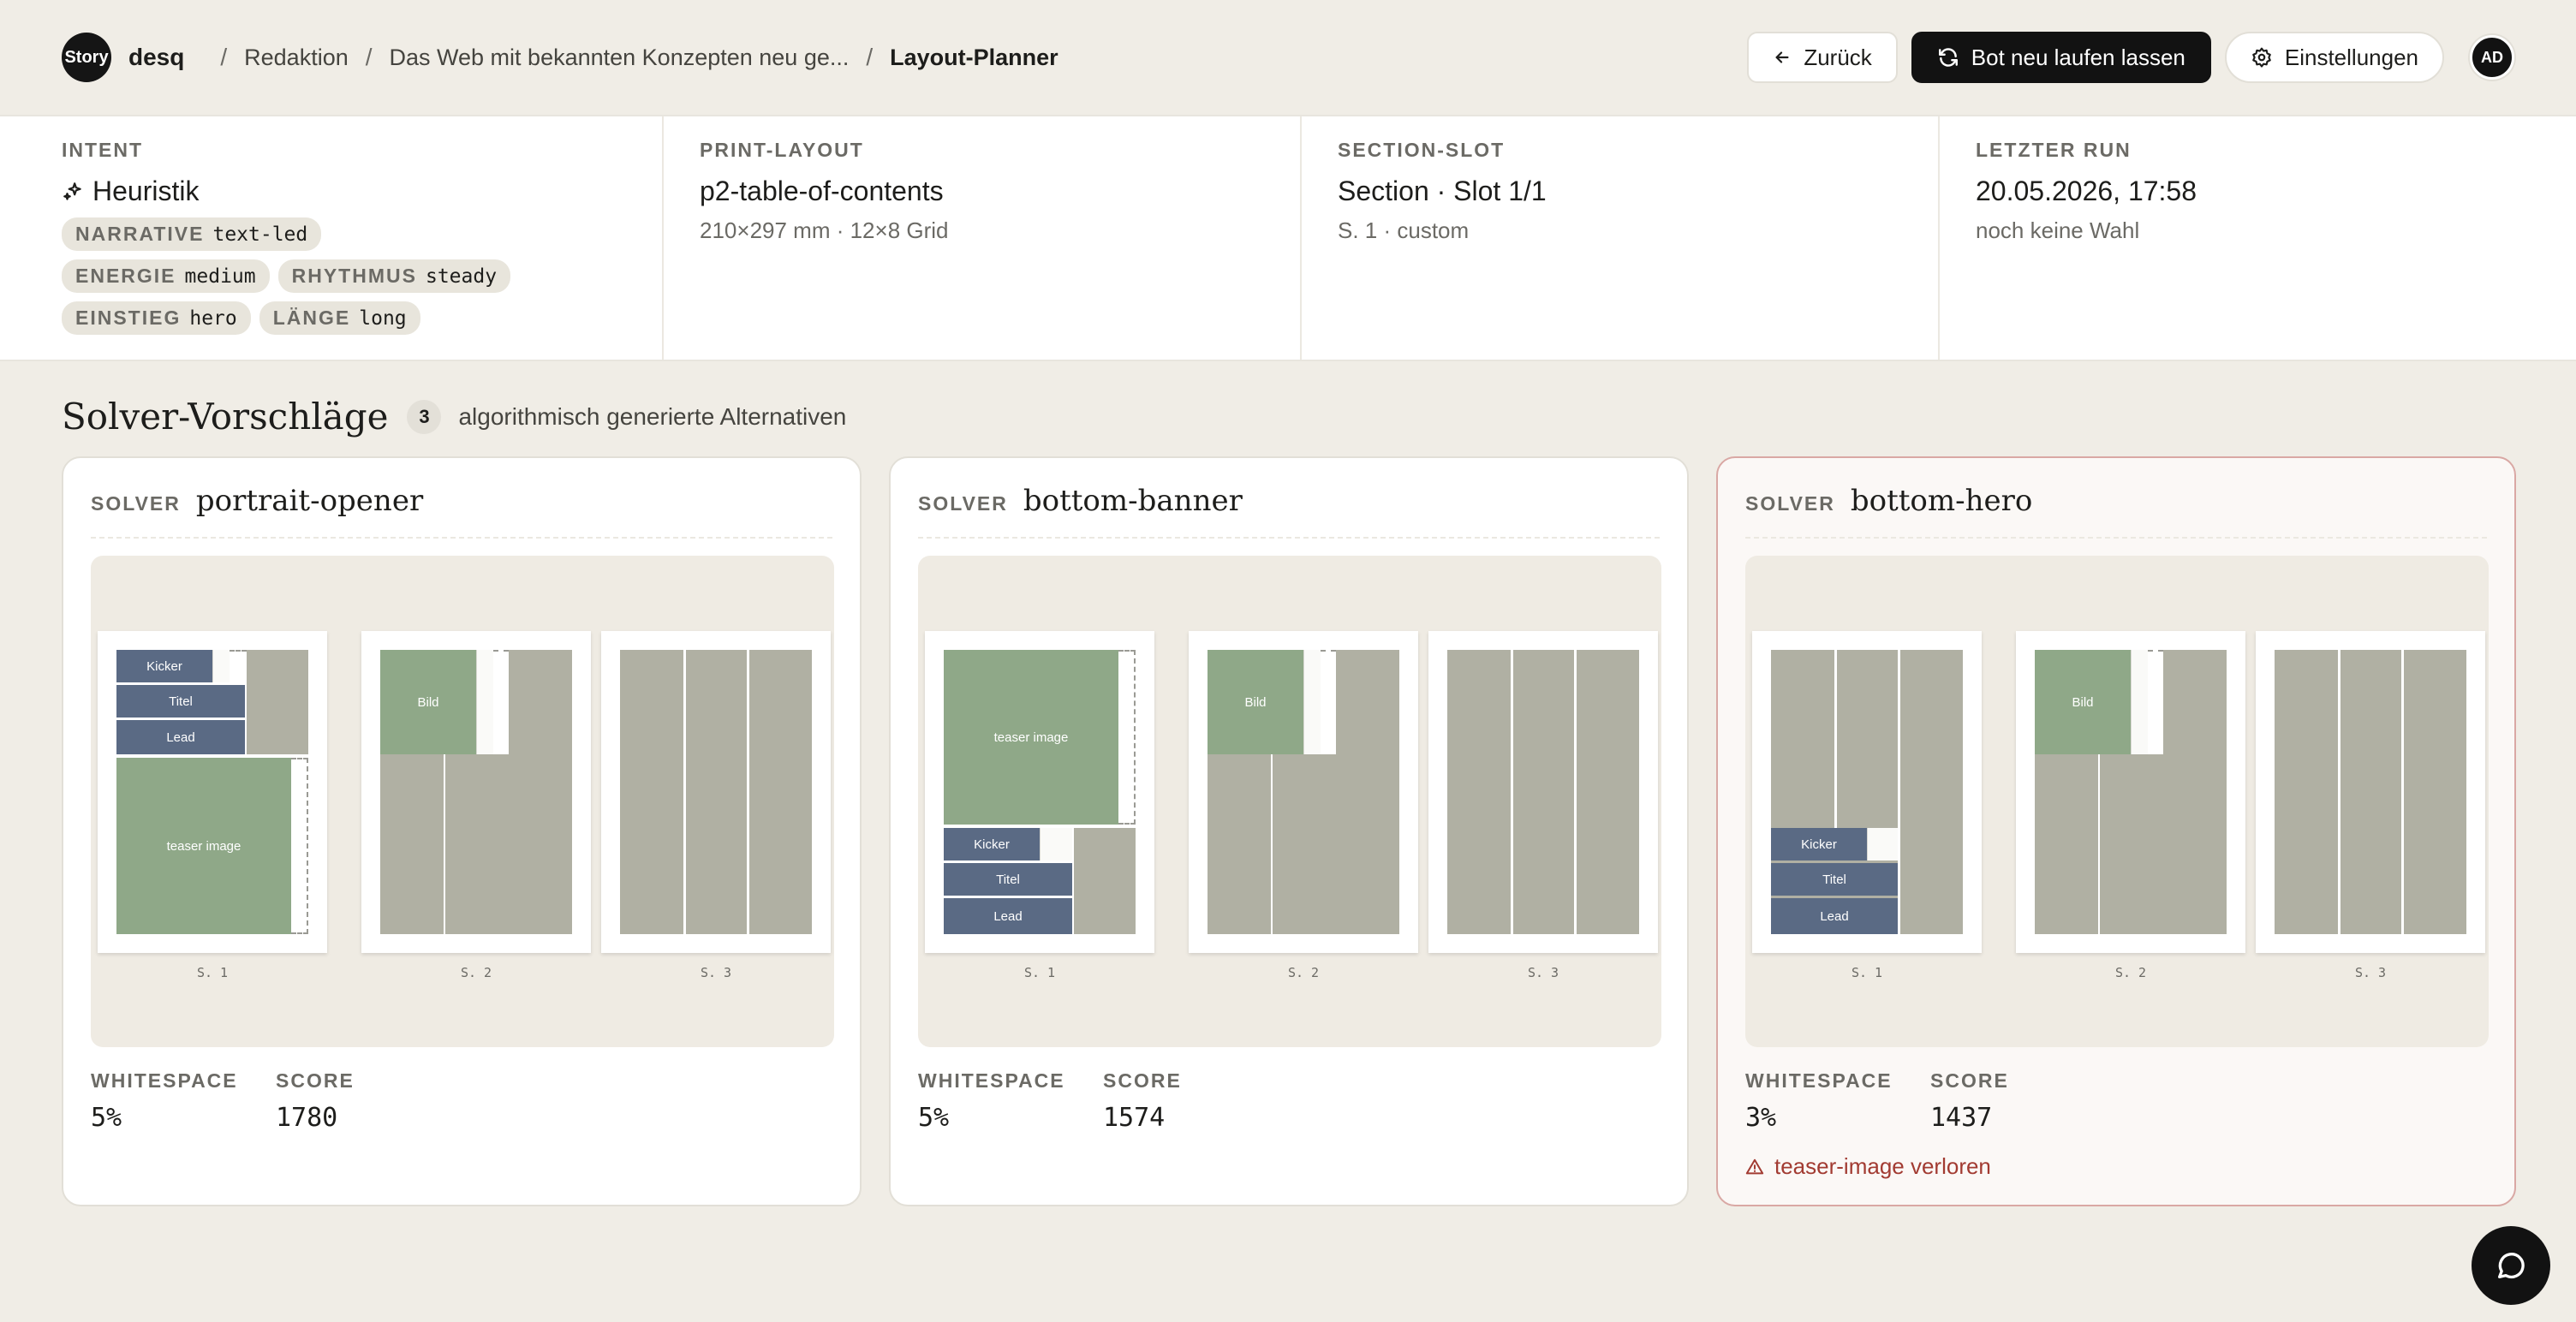  What do you see at coordinates (1761, 1118) in the screenshot?
I see `whitespace-value: 3%` at bounding box center [1761, 1118].